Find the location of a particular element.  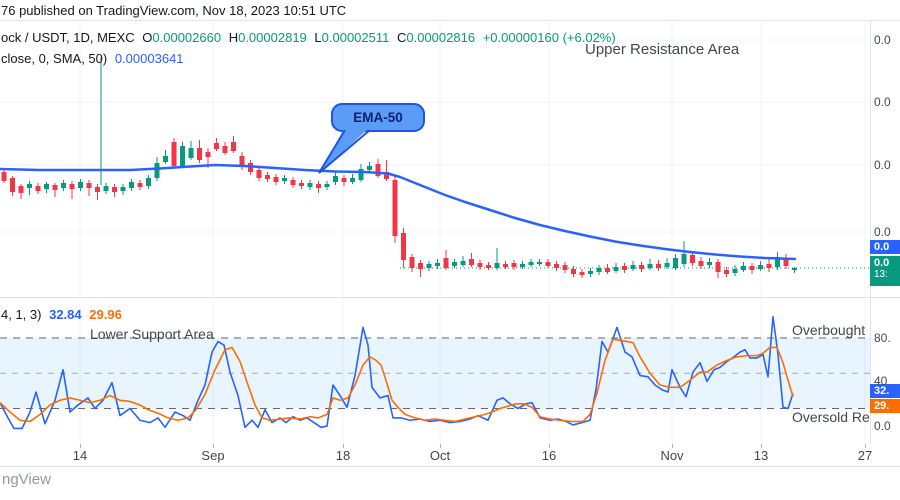

ema-axis-badge: 0.0 is located at coordinates (885, 247).